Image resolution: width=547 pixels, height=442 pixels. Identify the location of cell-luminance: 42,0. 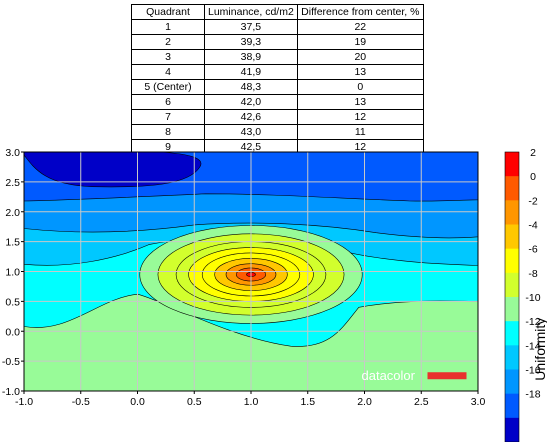
(251, 102).